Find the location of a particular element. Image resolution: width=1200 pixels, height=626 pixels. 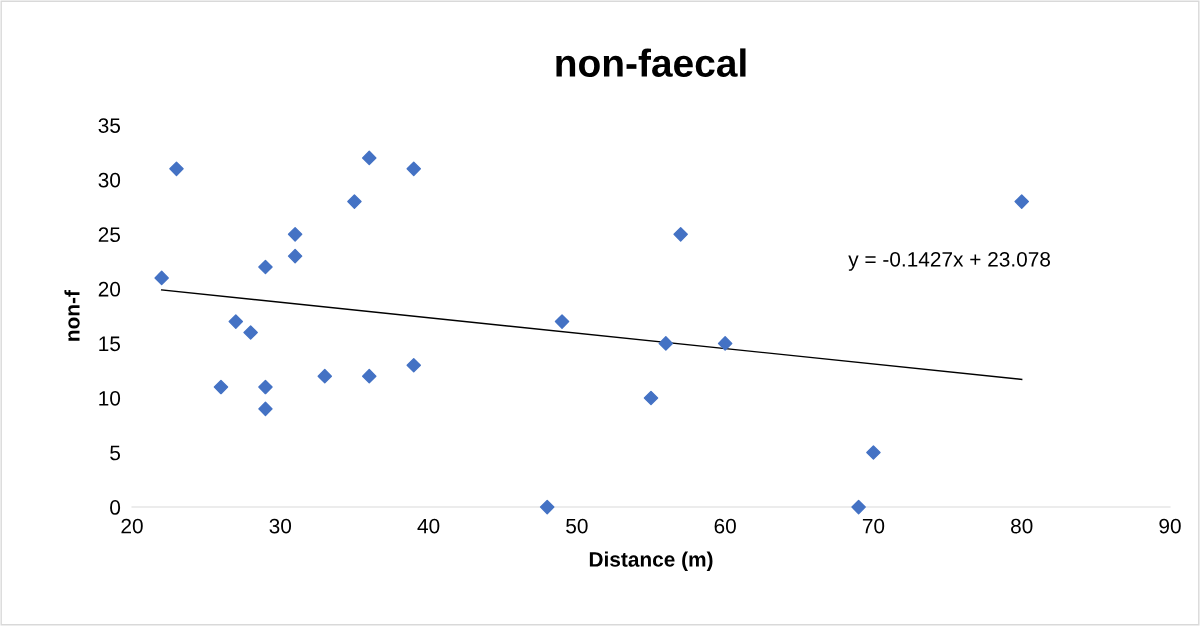

y-tick-label: 10 is located at coordinates (110, 398).